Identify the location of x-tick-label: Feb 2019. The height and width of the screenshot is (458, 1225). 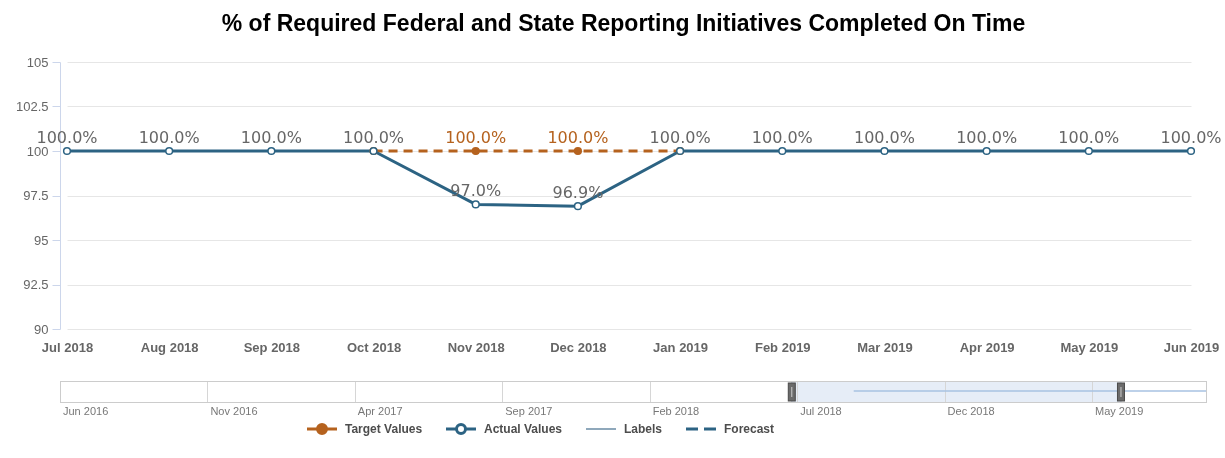
(782, 347).